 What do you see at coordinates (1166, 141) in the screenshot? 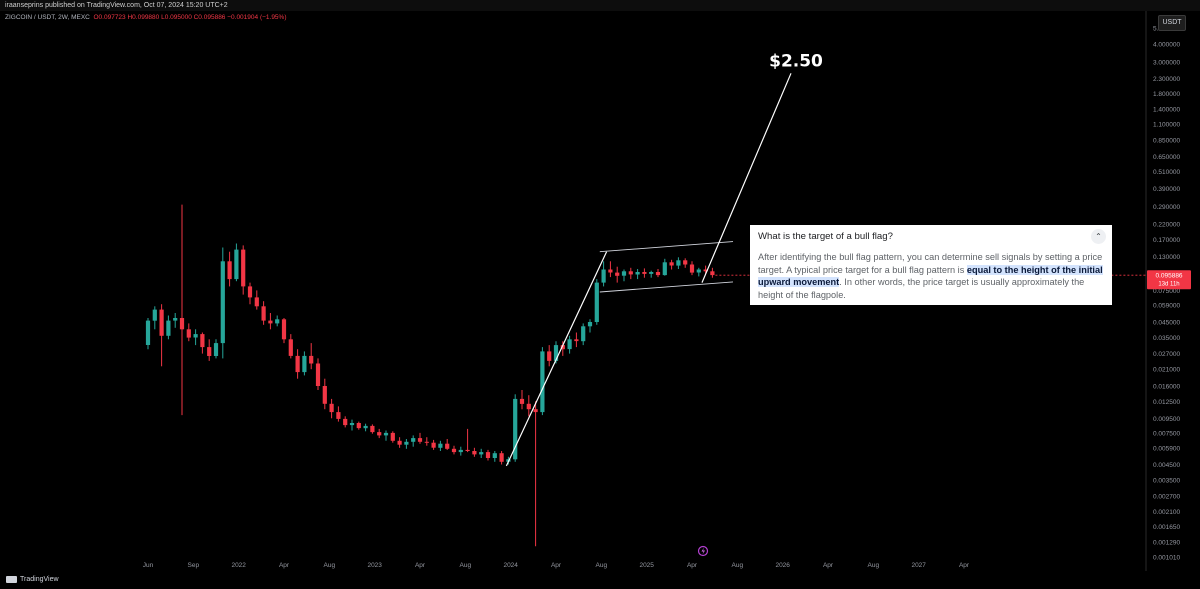
I see `price-tick-label: 0.850000` at bounding box center [1166, 141].